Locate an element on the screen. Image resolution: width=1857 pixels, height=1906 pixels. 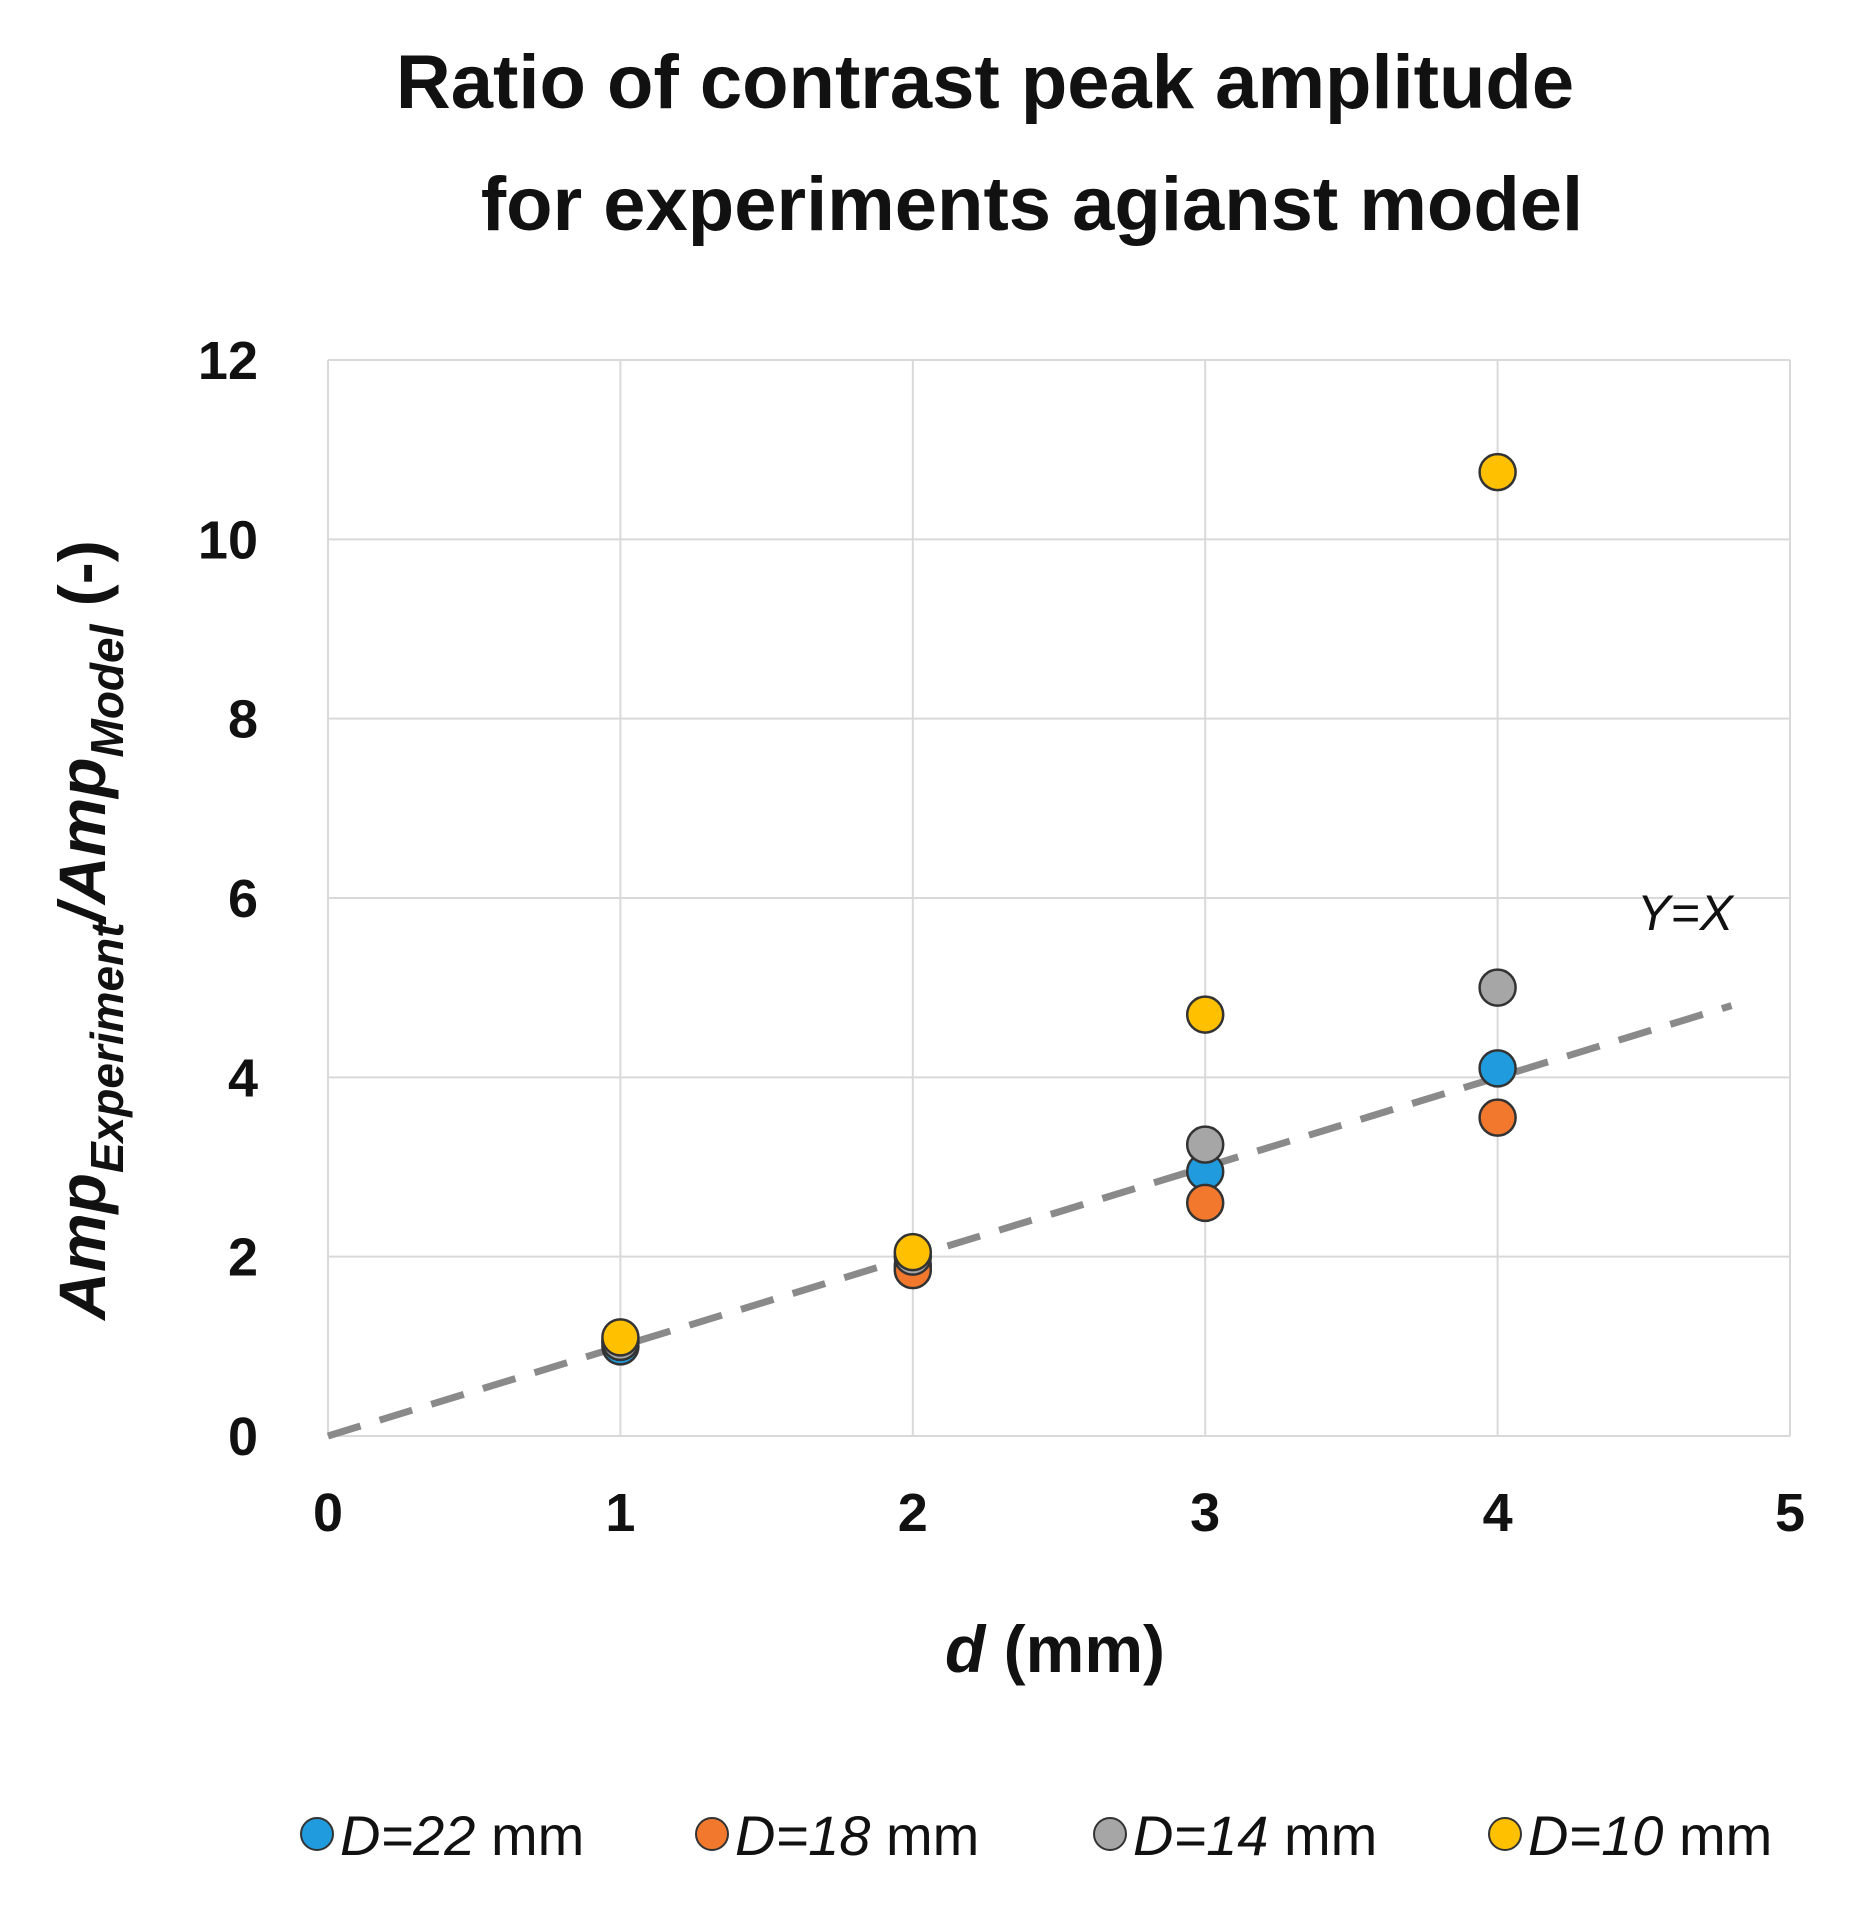
x-tick-label-2: 2 is located at coordinates (913, 1513).